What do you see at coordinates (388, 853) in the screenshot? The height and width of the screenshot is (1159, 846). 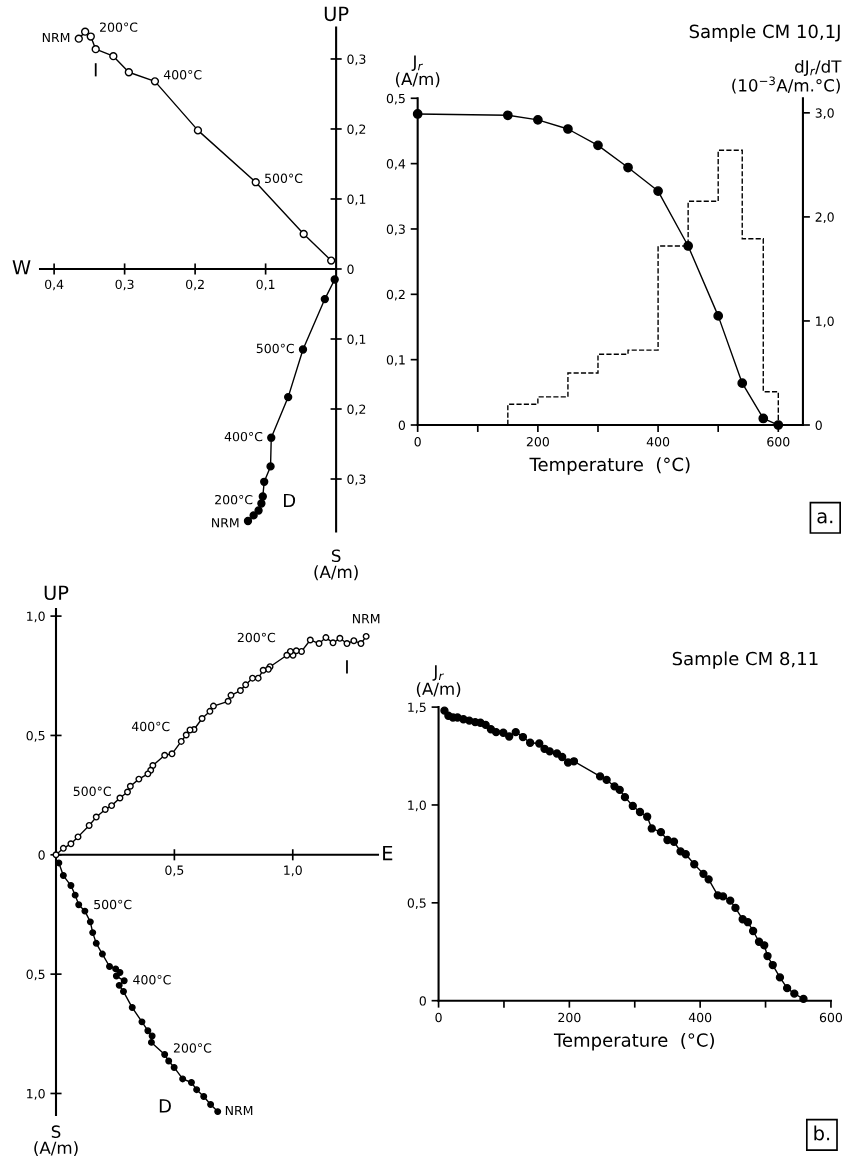 I see `x-axis-title: E` at bounding box center [388, 853].